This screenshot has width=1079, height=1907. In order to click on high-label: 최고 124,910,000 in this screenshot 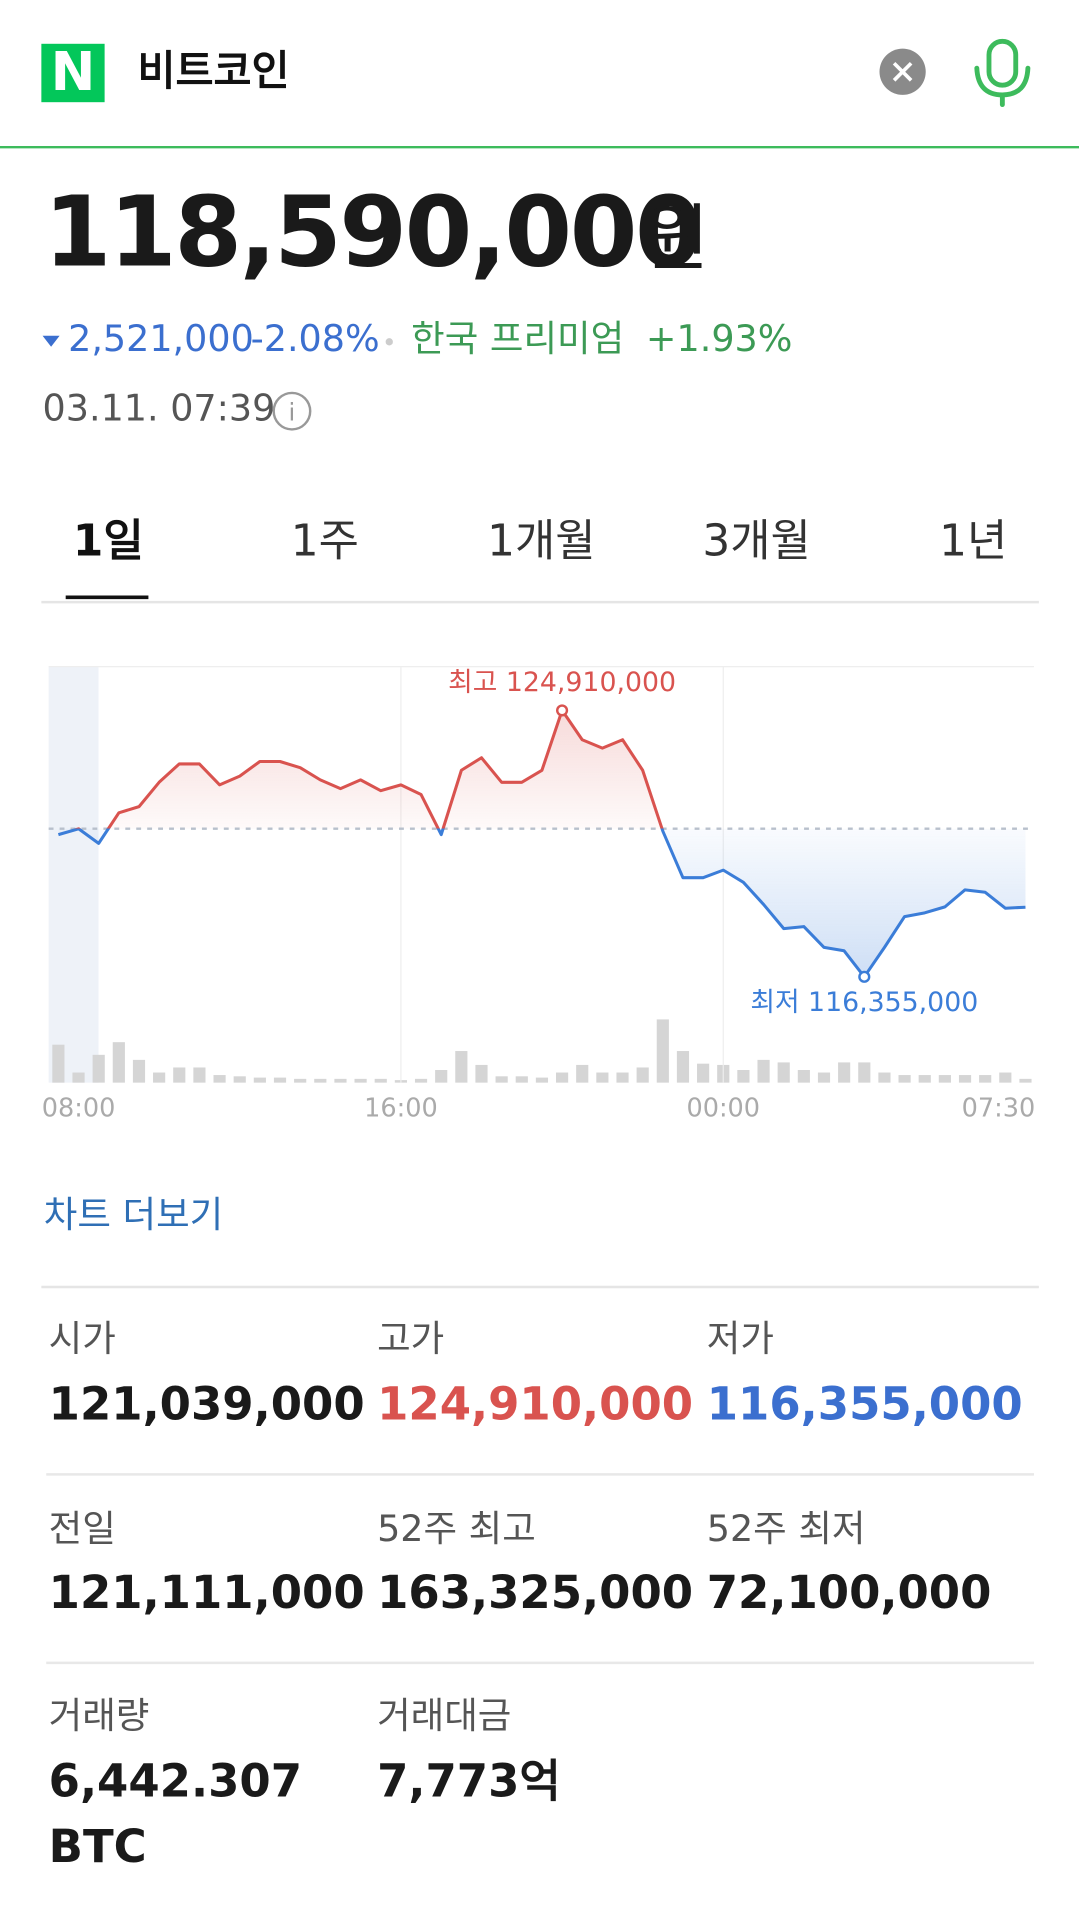, I will do `click(562, 682)`.